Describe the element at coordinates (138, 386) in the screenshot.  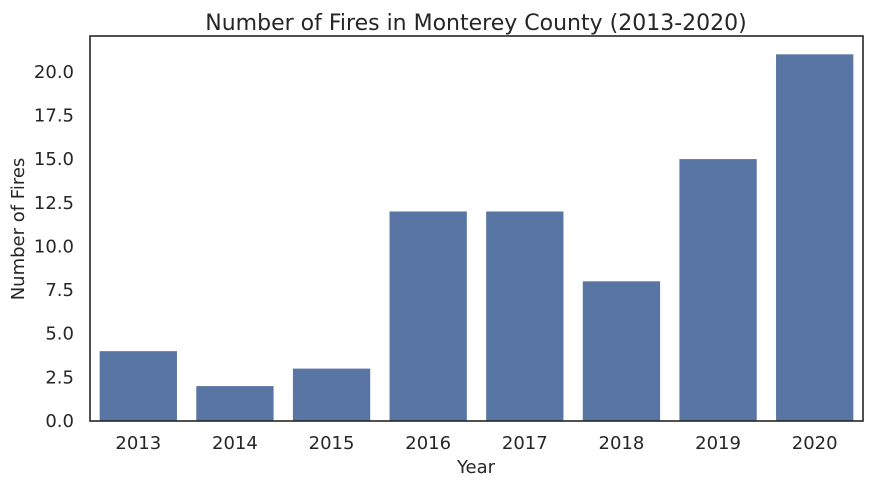
I see `bar-2013` at that location.